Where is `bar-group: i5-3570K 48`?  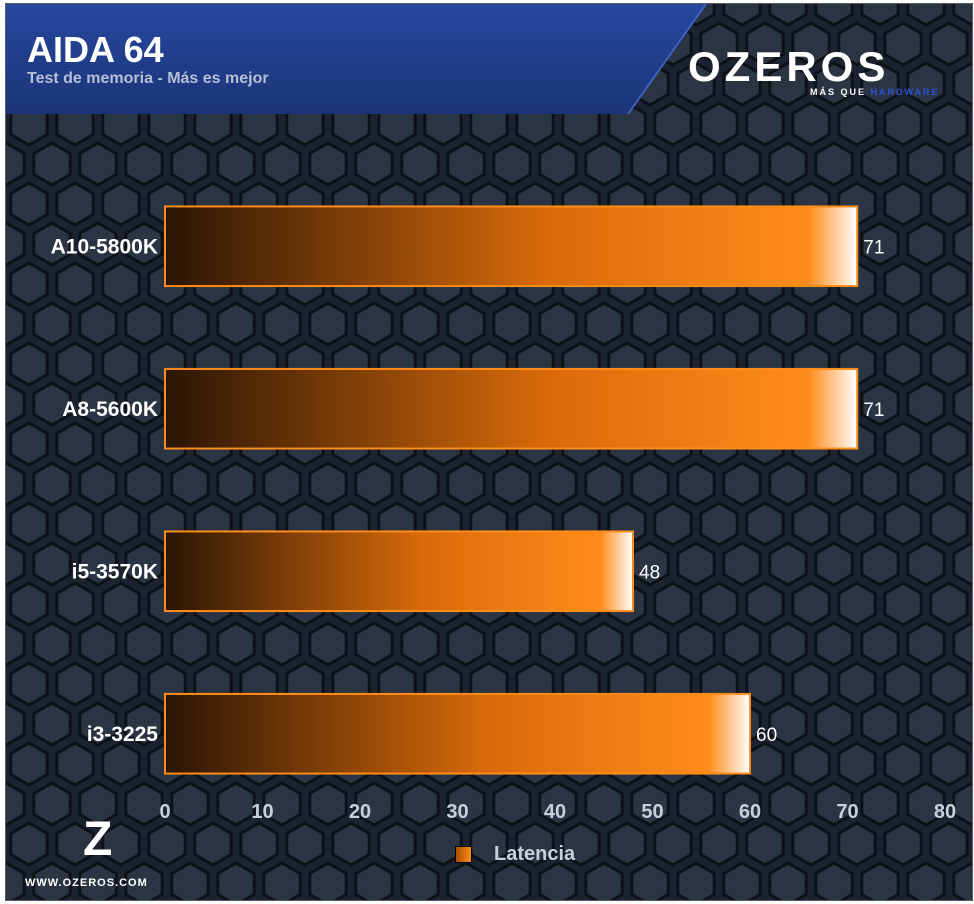 bar-group: i5-3570K 48 is located at coordinates (366, 571).